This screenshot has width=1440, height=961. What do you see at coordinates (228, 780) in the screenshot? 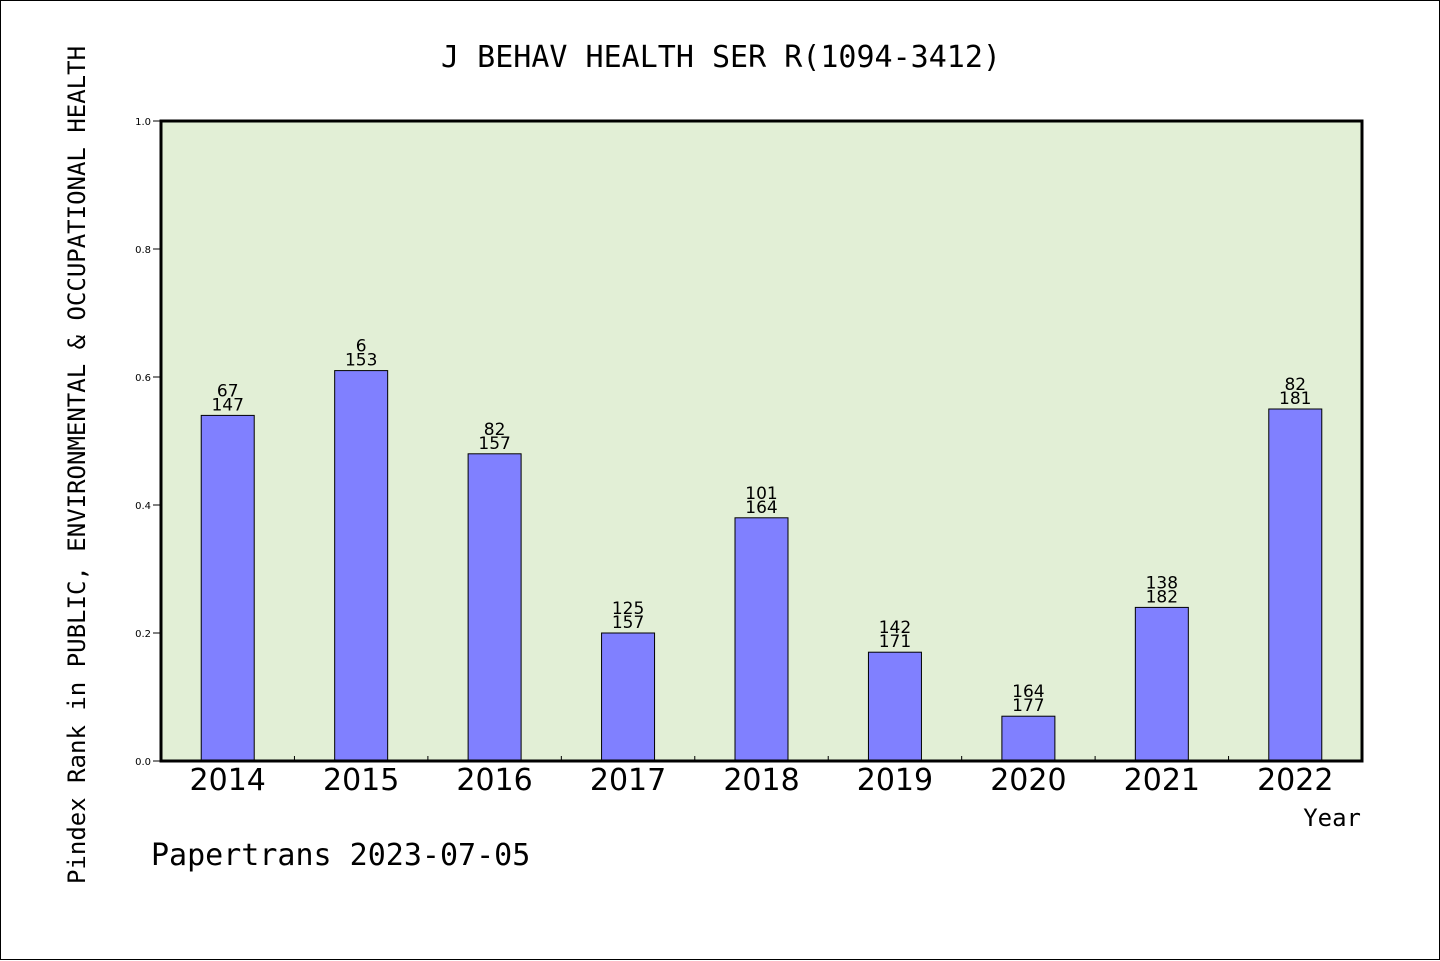
I see `x-tick-label: 2014` at bounding box center [228, 780].